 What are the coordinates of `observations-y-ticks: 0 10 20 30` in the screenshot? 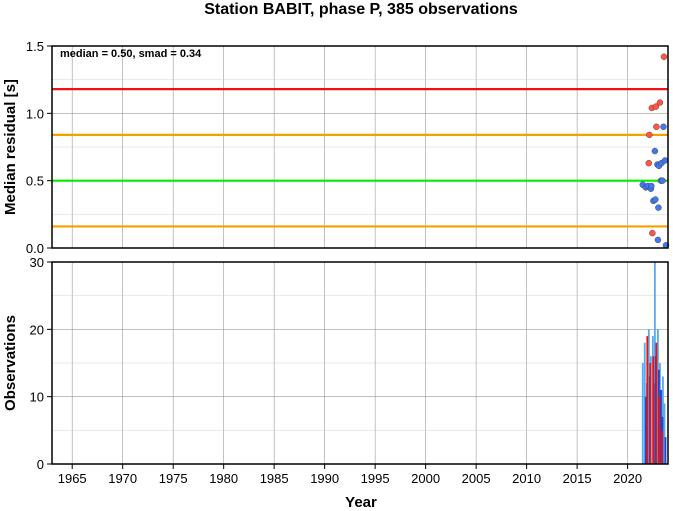 It's located at (41, 363).